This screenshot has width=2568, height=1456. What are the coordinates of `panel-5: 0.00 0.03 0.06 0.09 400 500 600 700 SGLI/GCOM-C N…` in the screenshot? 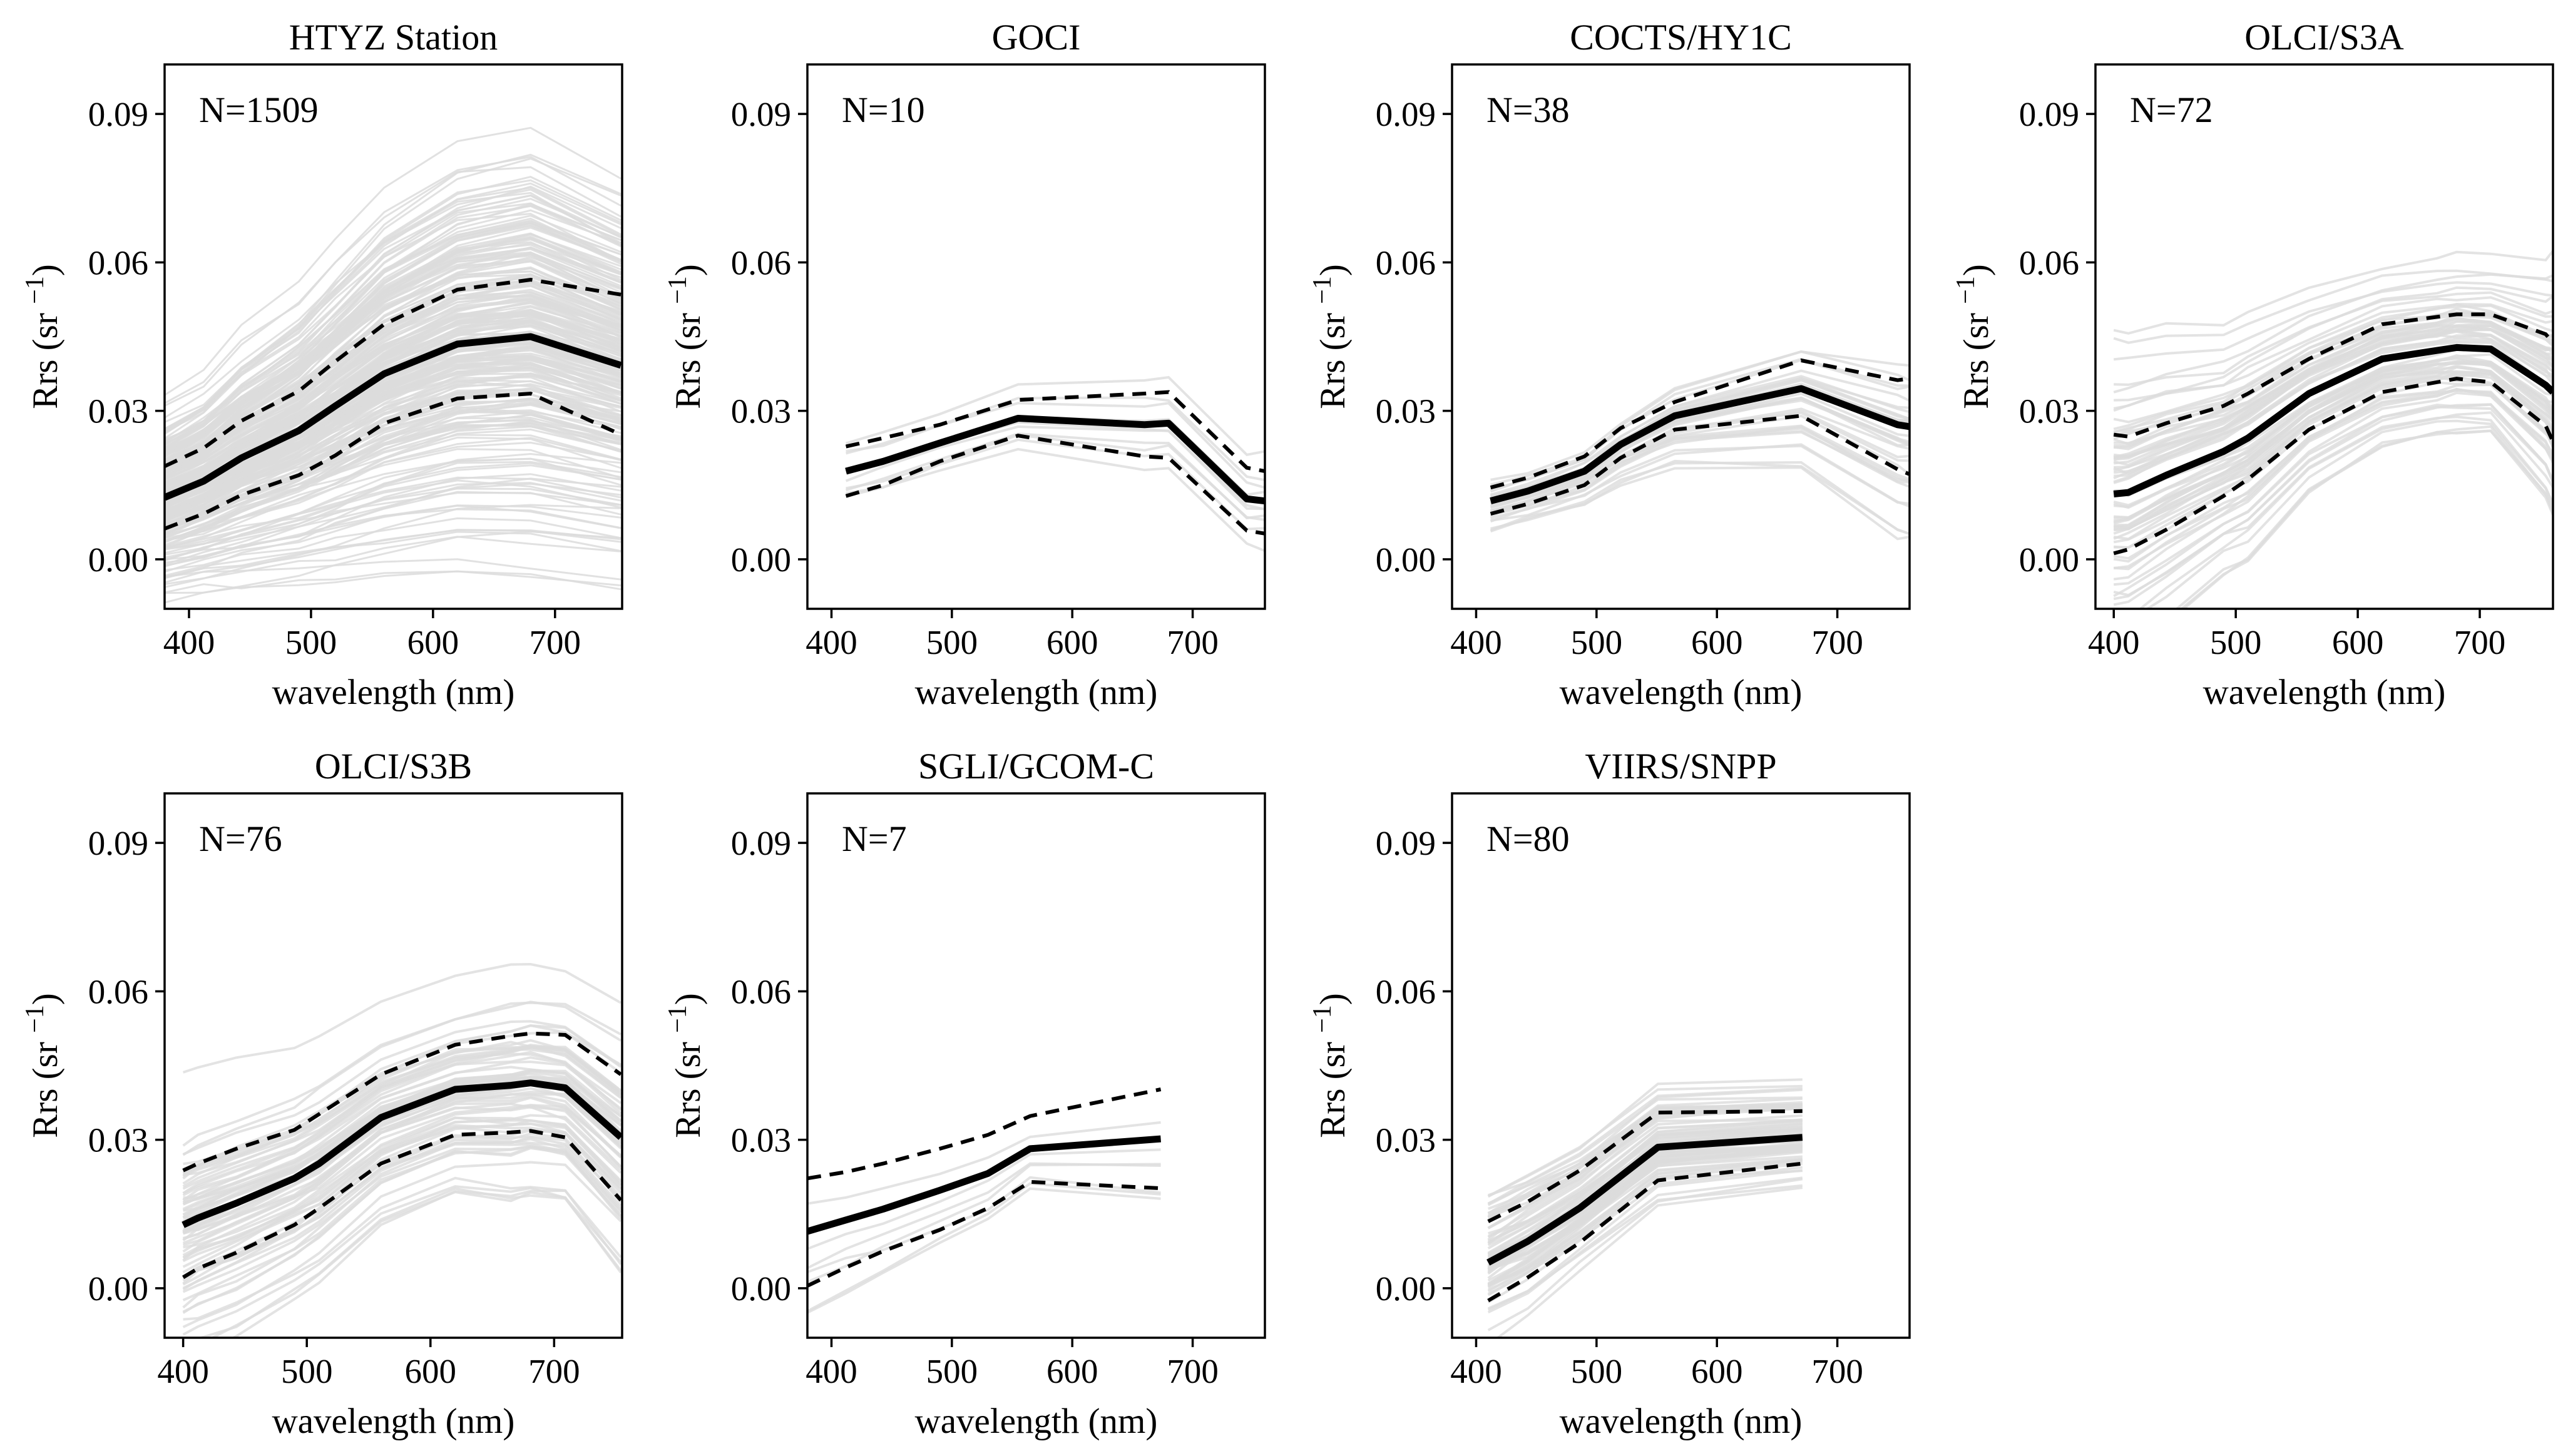 It's located at (964, 1093).